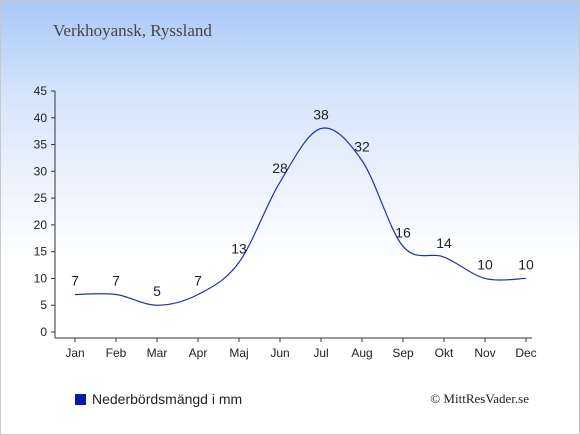 This screenshot has width=580, height=435. I want to click on y-tick-label: 5, so click(43, 305).